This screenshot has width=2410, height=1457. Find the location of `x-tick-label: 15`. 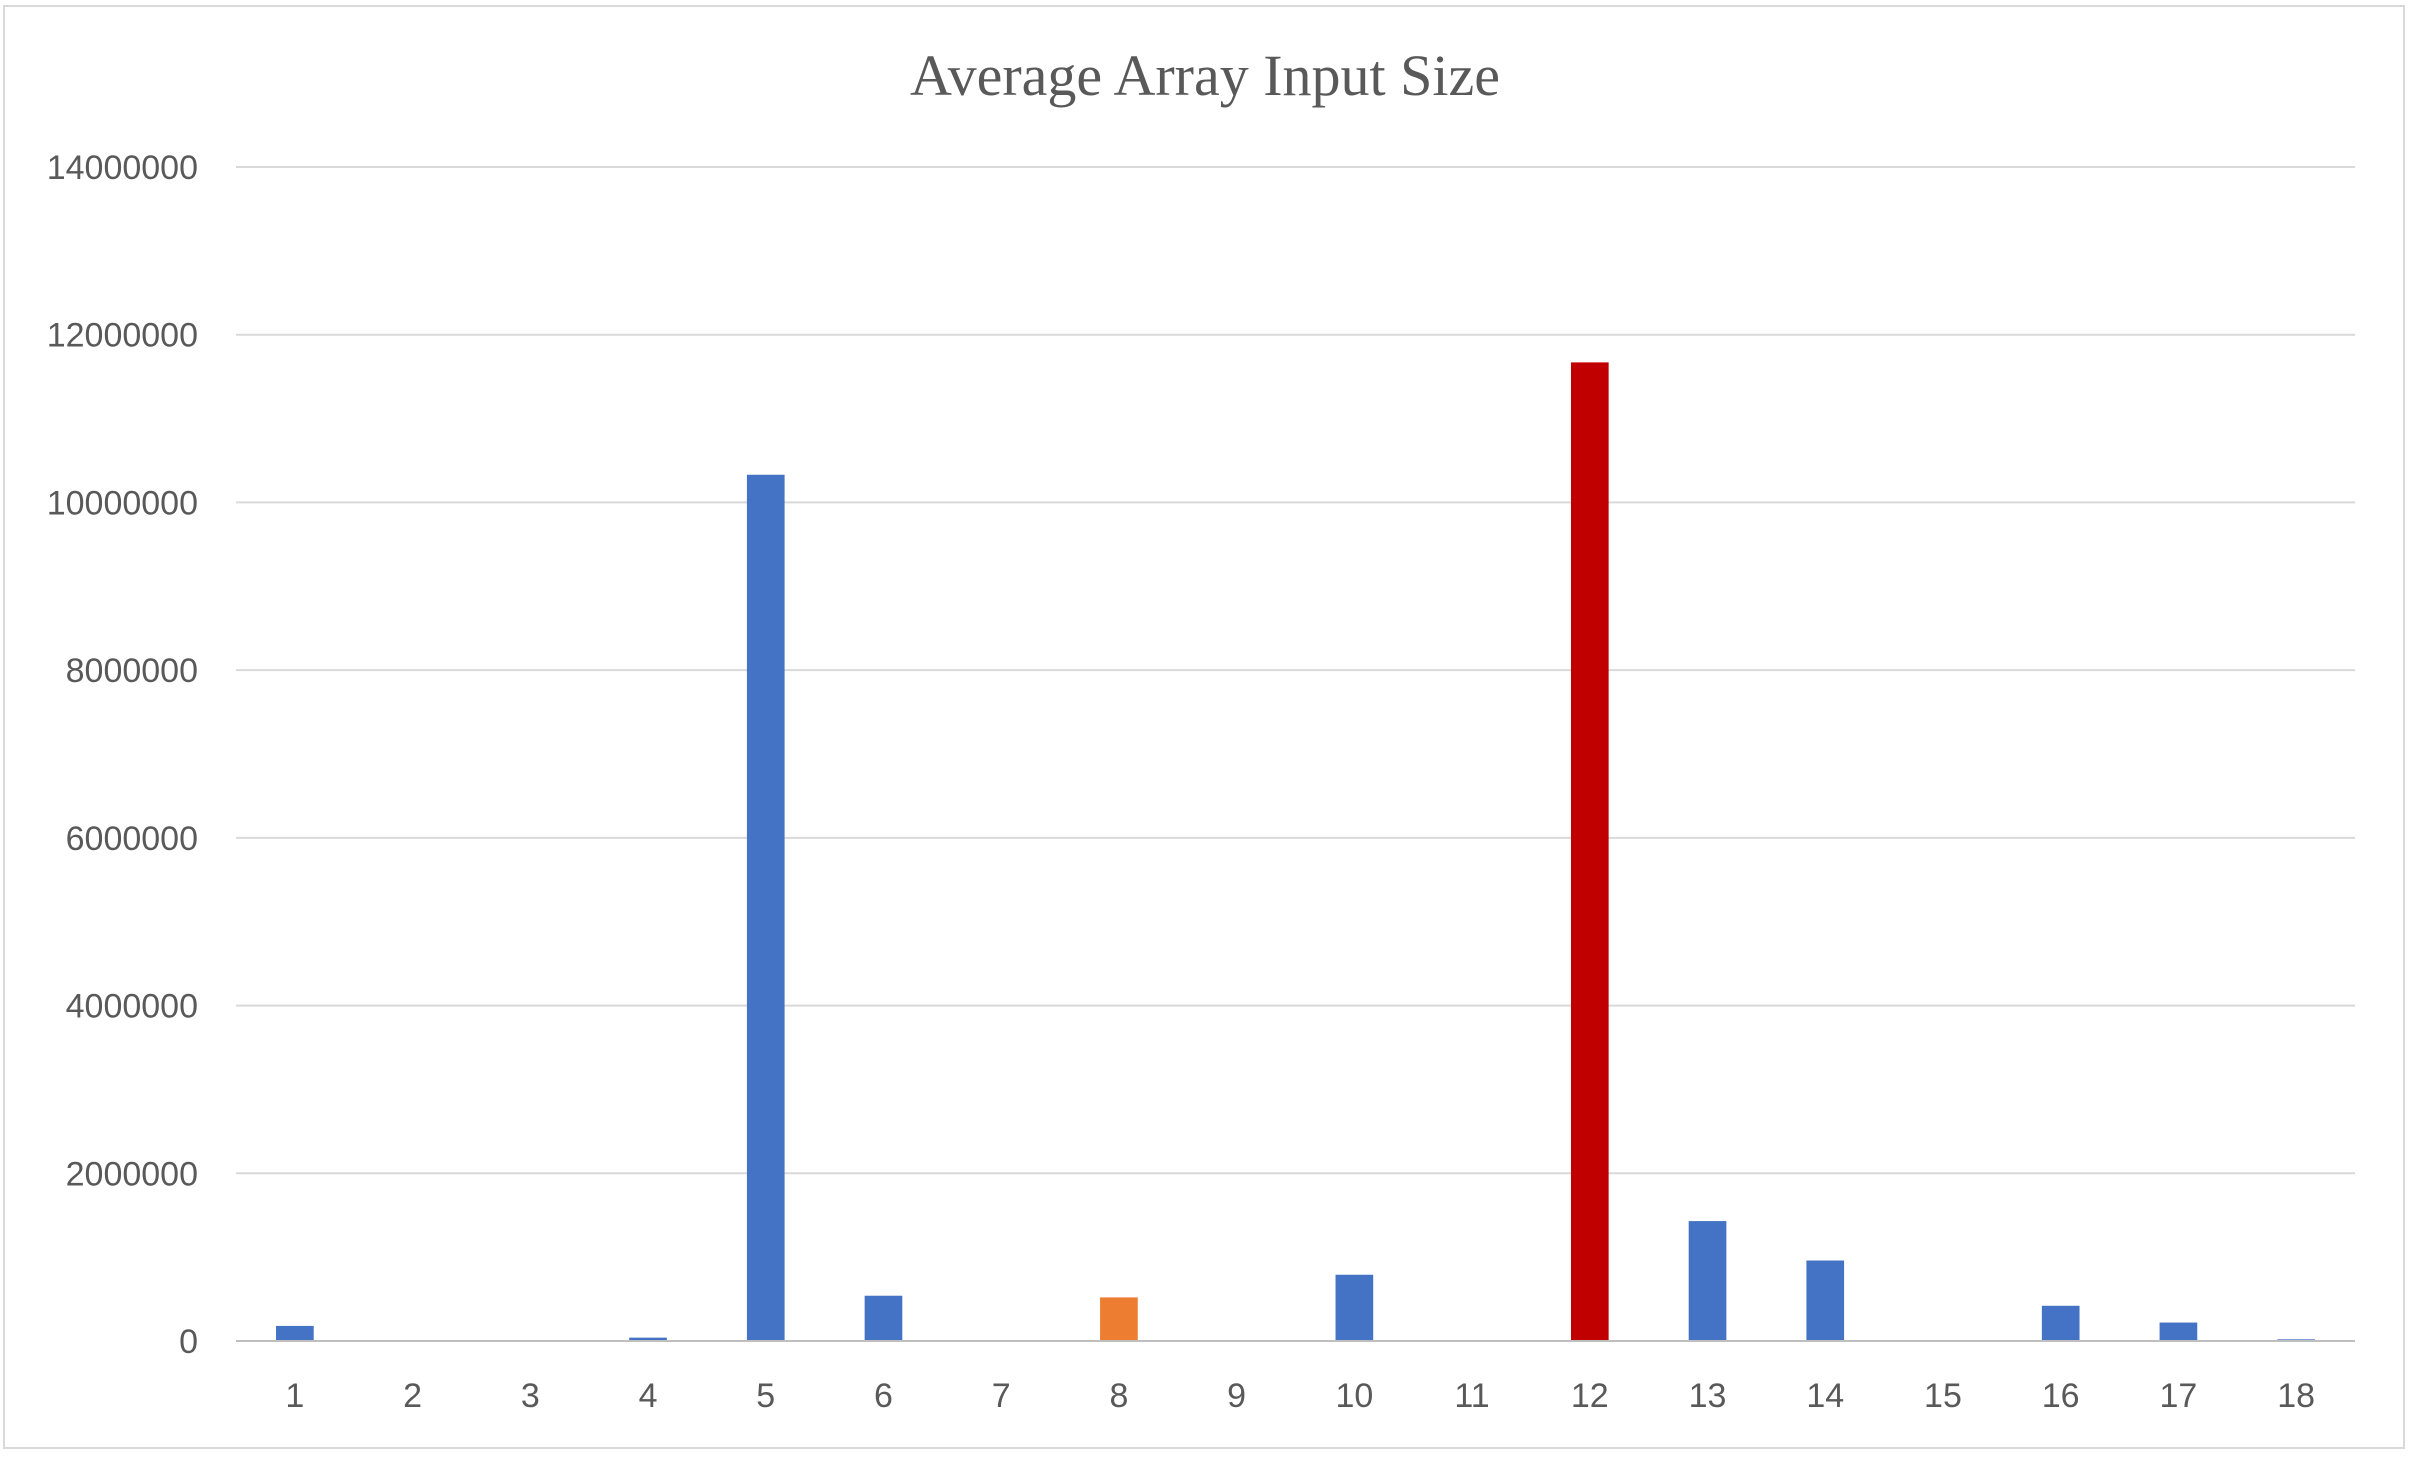

x-tick-label: 15 is located at coordinates (1943, 1396).